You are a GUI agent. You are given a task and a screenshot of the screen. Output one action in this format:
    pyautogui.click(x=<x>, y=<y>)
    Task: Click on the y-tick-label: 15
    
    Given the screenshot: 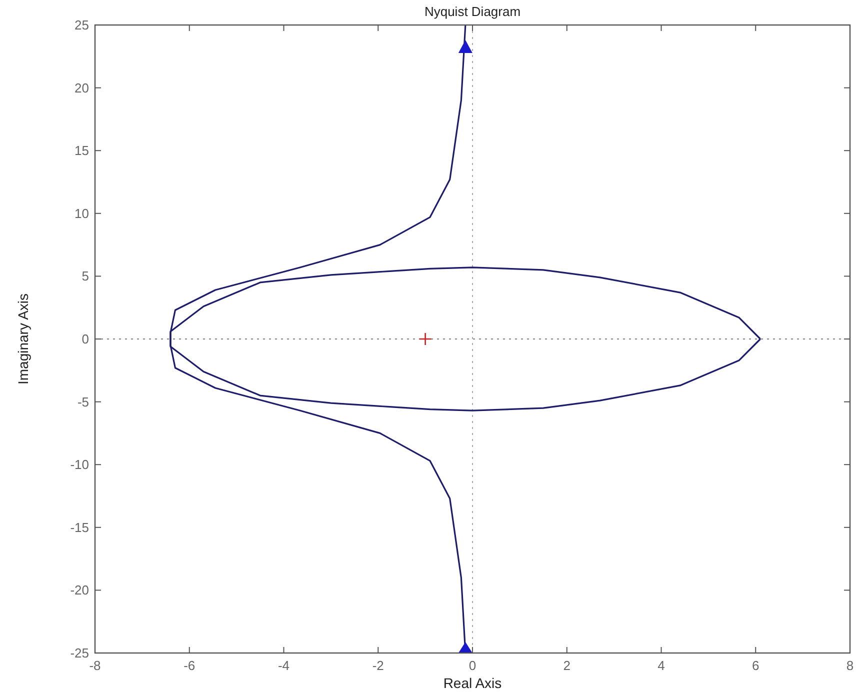 What is the action you would take?
    pyautogui.click(x=81, y=150)
    